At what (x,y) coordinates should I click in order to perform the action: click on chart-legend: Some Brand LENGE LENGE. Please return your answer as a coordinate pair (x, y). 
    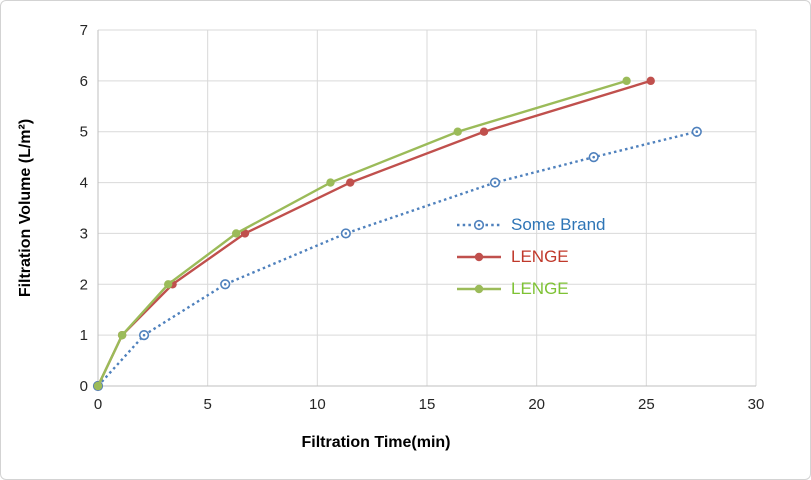
    Looking at the image, I should click on (531, 257).